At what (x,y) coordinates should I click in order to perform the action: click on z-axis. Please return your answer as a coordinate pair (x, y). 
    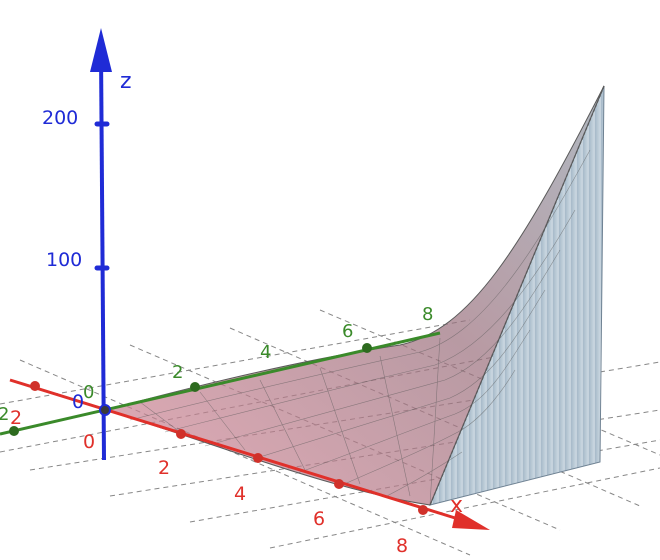
    Looking at the image, I should click on (102, 256).